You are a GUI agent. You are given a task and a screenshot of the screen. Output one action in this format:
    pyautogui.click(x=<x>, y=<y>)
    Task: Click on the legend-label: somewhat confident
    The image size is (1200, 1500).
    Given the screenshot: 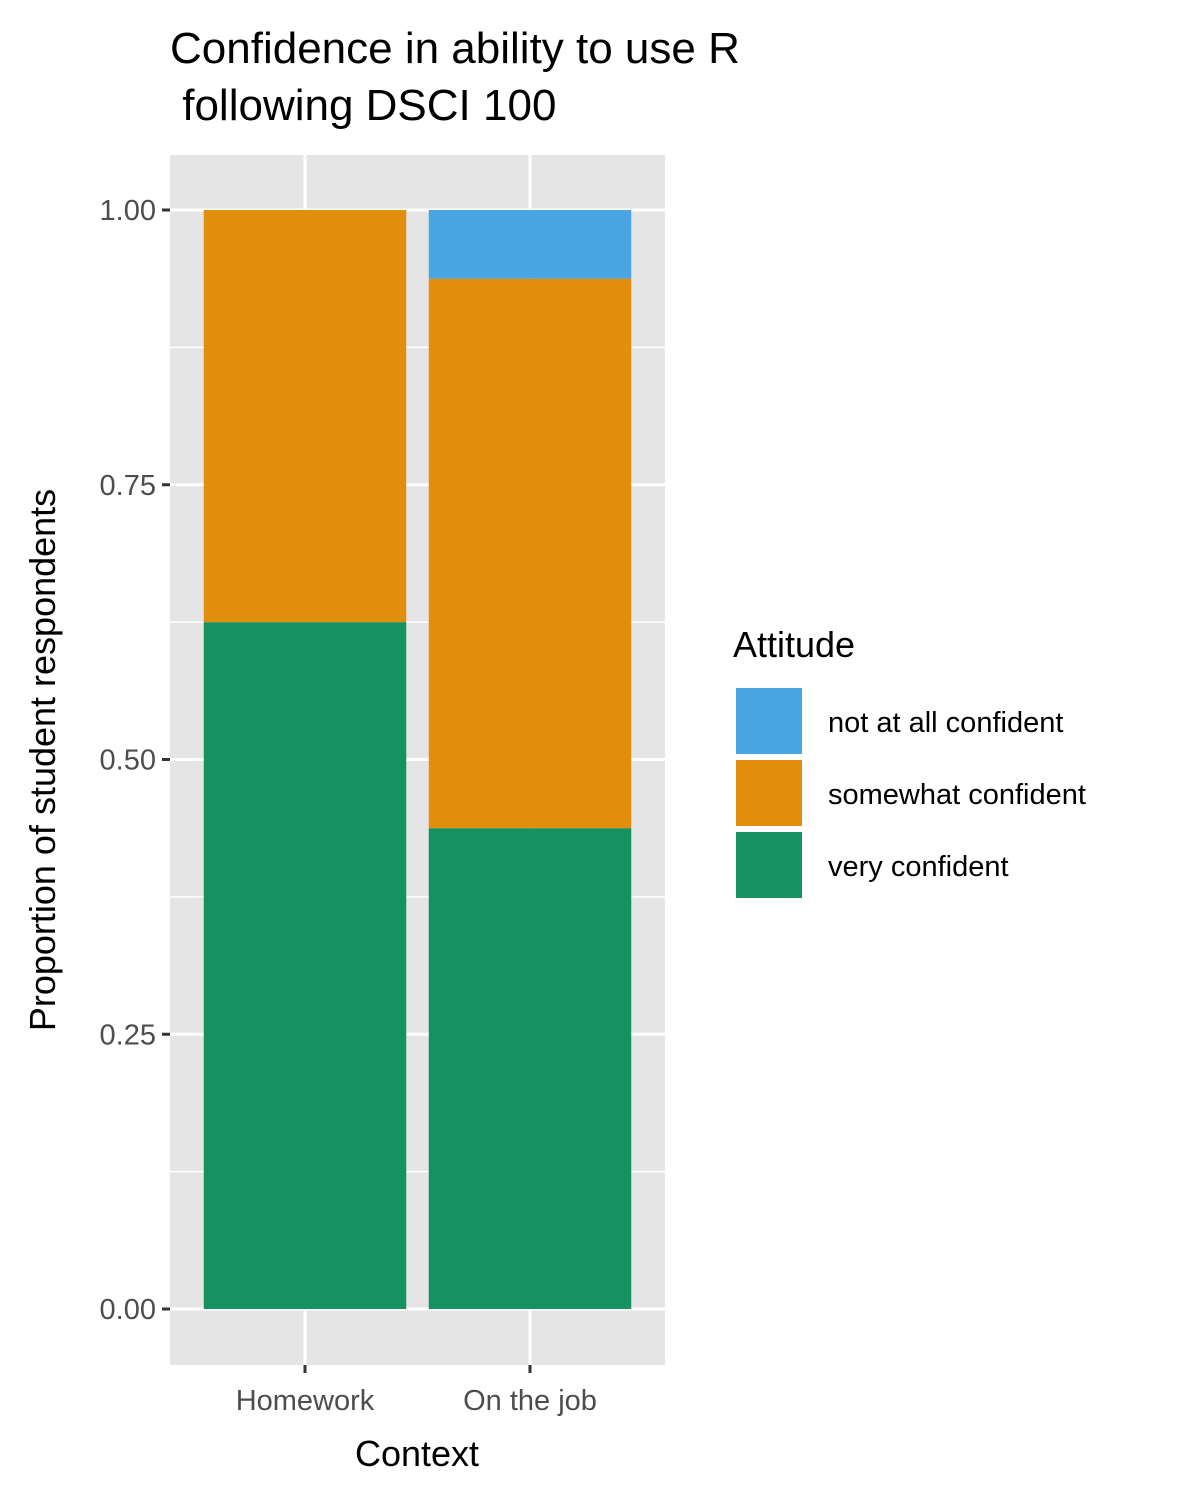 What is the action you would take?
    pyautogui.click(x=957, y=795)
    